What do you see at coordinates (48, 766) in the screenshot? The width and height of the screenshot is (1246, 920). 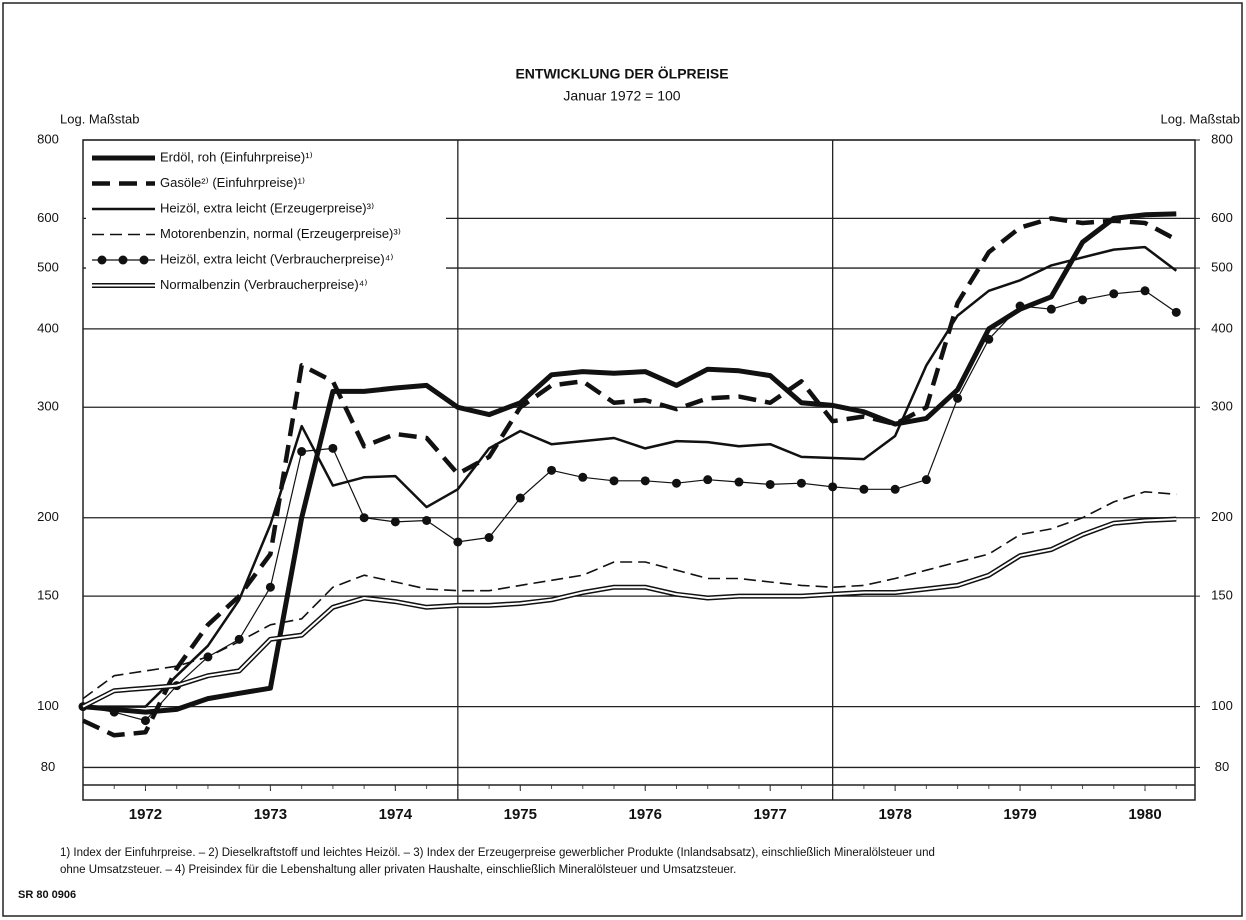 I see `y-tick-label: 80` at bounding box center [48, 766].